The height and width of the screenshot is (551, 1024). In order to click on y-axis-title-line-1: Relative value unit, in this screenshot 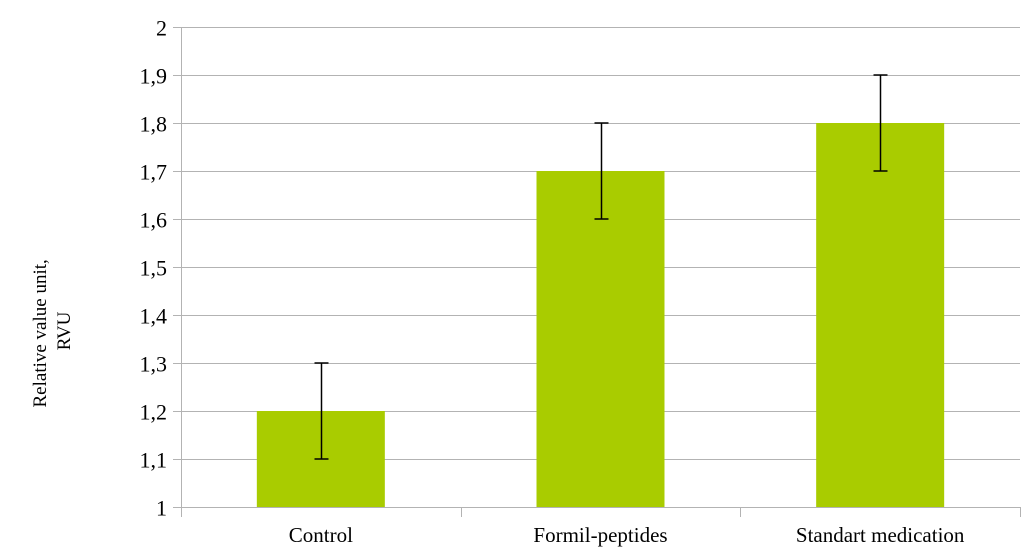, I will do `click(40, 333)`.